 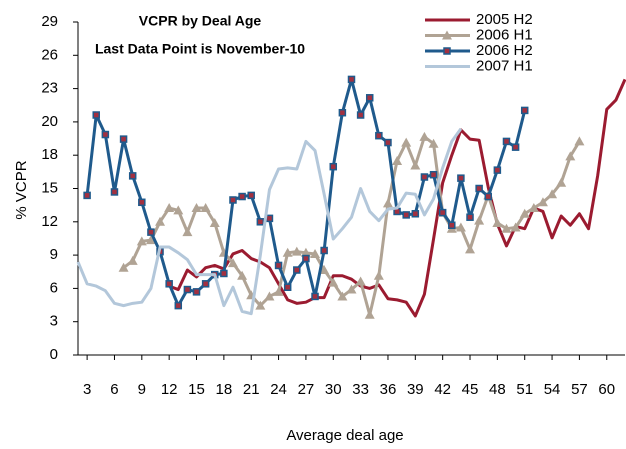 I want to click on x-tick-label: 15, so click(x=196, y=389).